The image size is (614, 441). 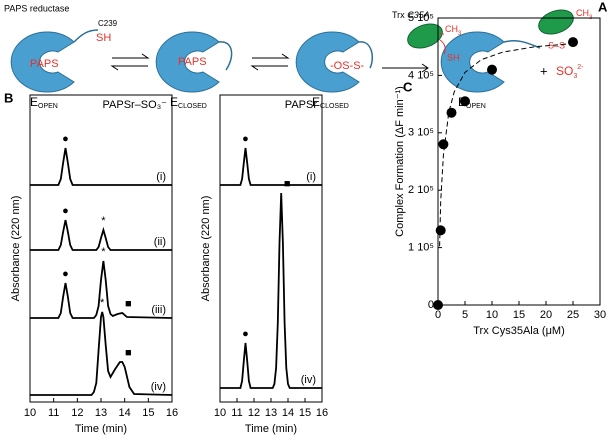 What do you see at coordinates (546, 315) in the screenshot?
I see `x-tick-label: 20` at bounding box center [546, 315].